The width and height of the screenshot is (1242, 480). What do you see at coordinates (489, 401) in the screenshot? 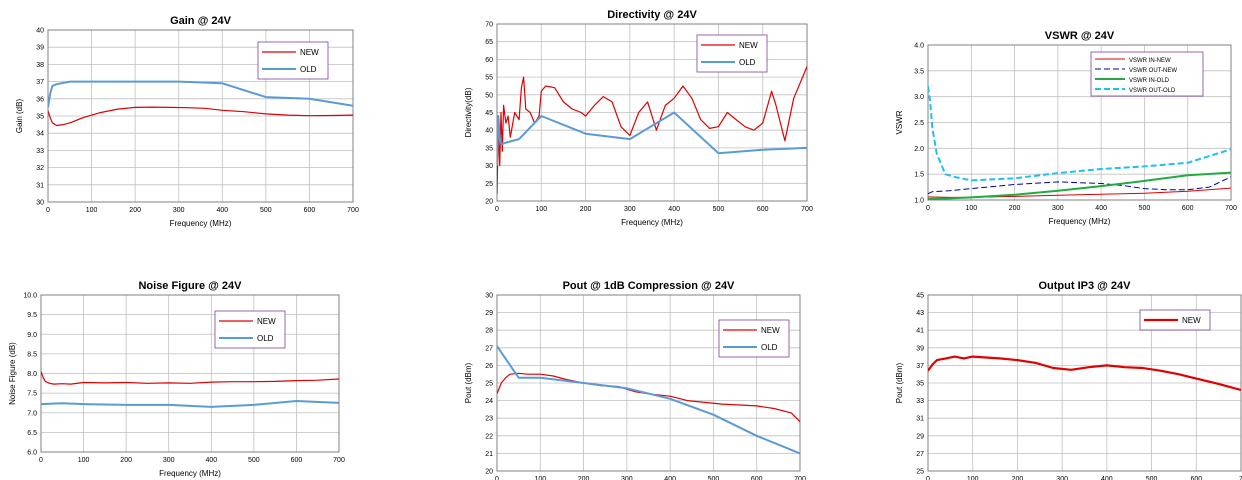
I see `y-tick-label: 24` at bounding box center [489, 401].